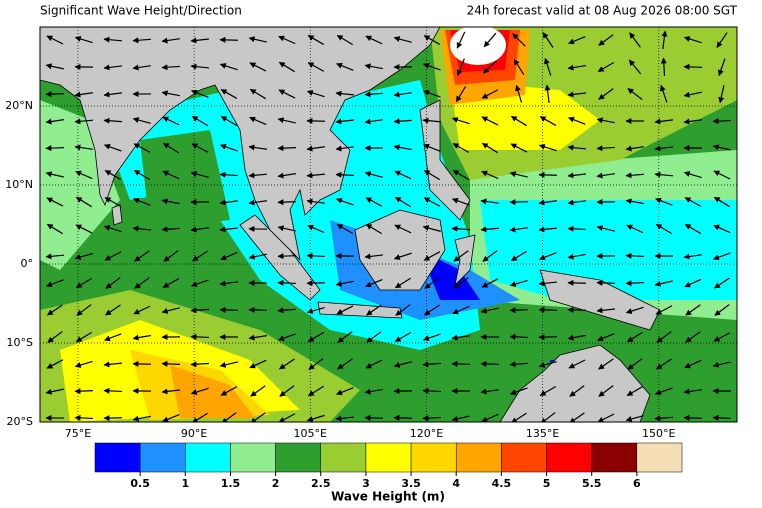 Image resolution: width=762 pixels, height=508 pixels. I want to click on colorbar-tick-label: 0.5, so click(140, 483).